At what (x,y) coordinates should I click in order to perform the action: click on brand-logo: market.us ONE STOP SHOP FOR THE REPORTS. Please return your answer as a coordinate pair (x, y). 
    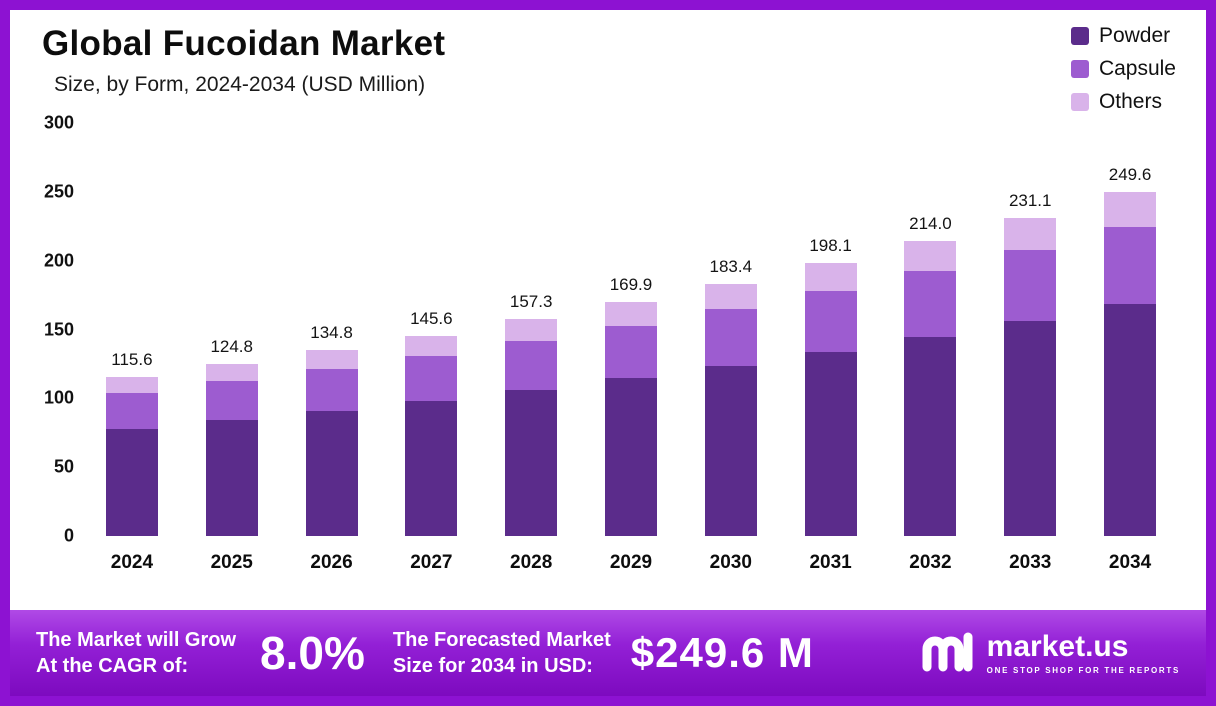
    Looking at the image, I should click on (1050, 653).